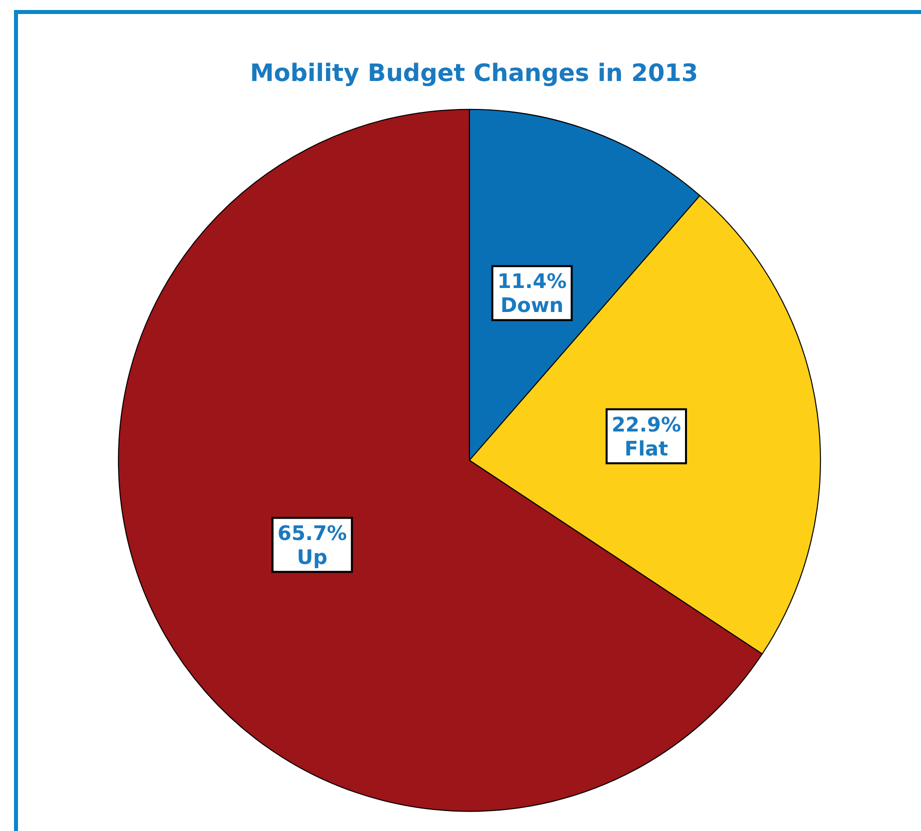  I want to click on data-label: 65.7%, so click(312, 532).